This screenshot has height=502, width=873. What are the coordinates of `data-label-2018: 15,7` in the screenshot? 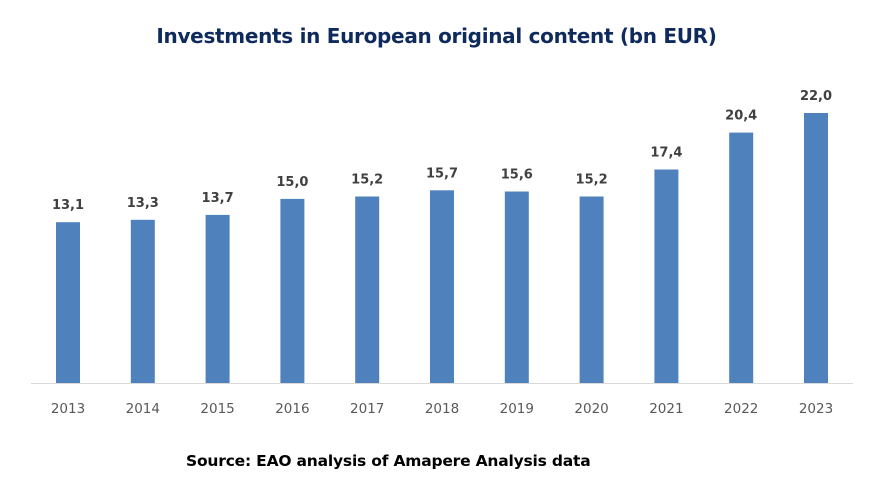 It's located at (442, 173).